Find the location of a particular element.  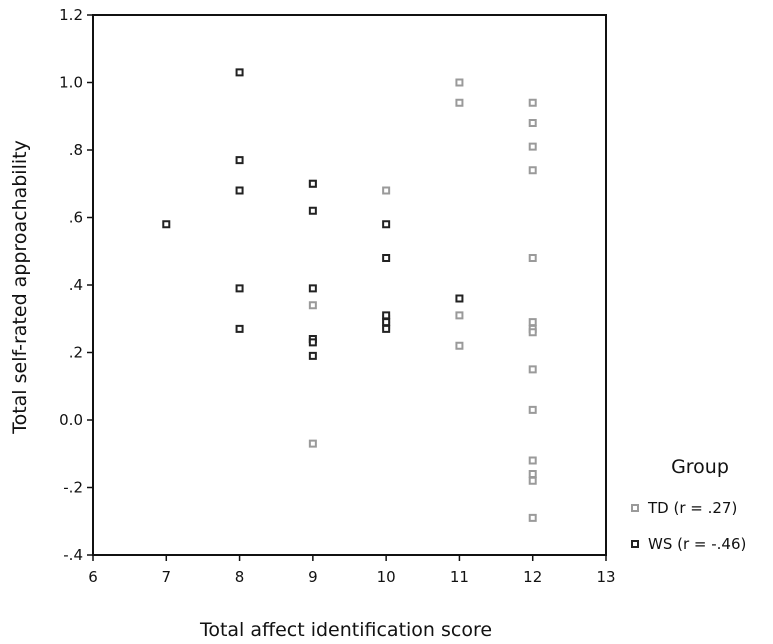

legend-title: Group is located at coordinates (700, 467).